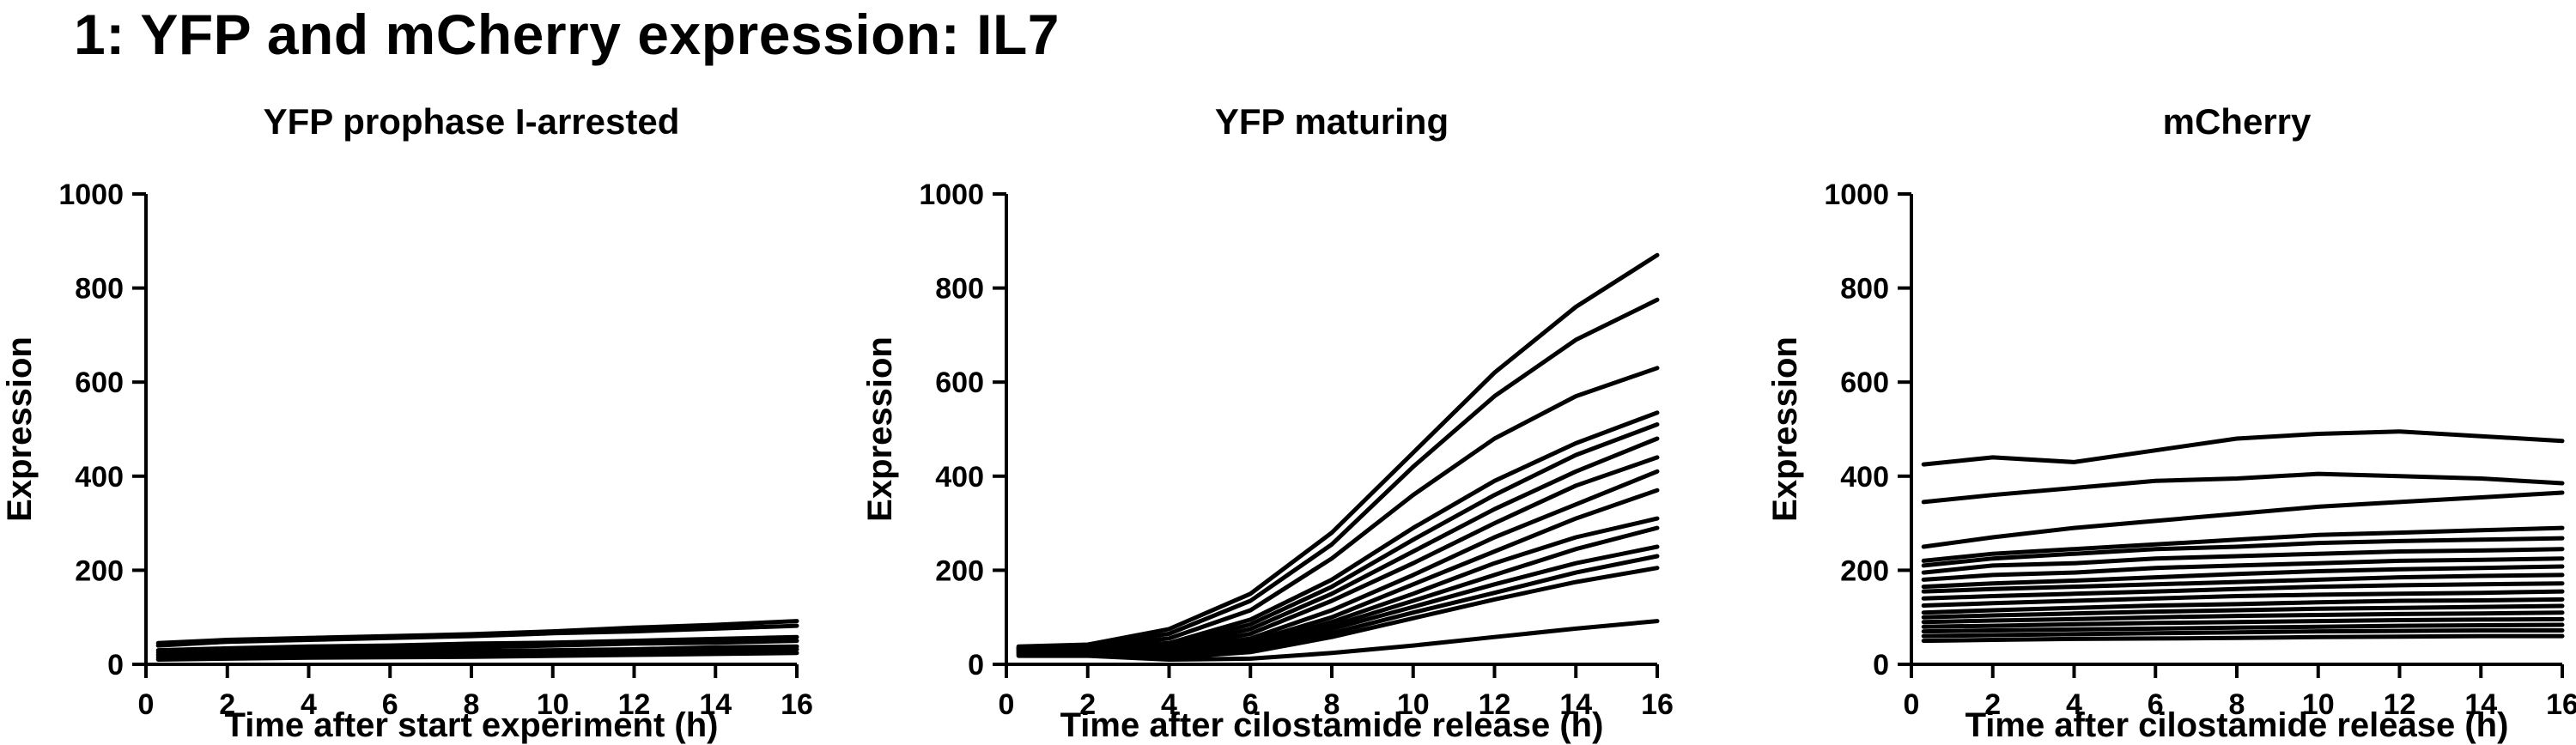  I want to click on x-axis-label: Time after start experiment (h), so click(472, 725).